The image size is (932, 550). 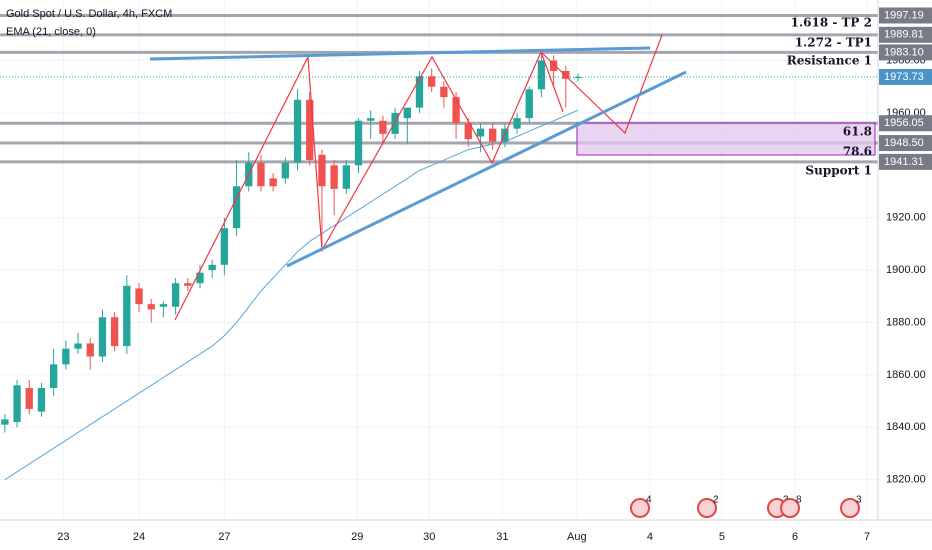 What do you see at coordinates (906, 270) in the screenshot?
I see `y-tick-label: 1900.00` at bounding box center [906, 270].